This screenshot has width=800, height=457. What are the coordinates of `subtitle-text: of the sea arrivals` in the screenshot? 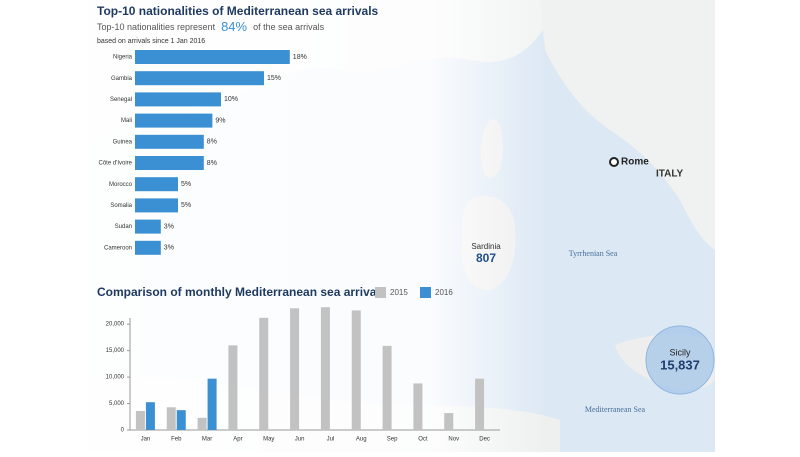 It's located at (289, 27).